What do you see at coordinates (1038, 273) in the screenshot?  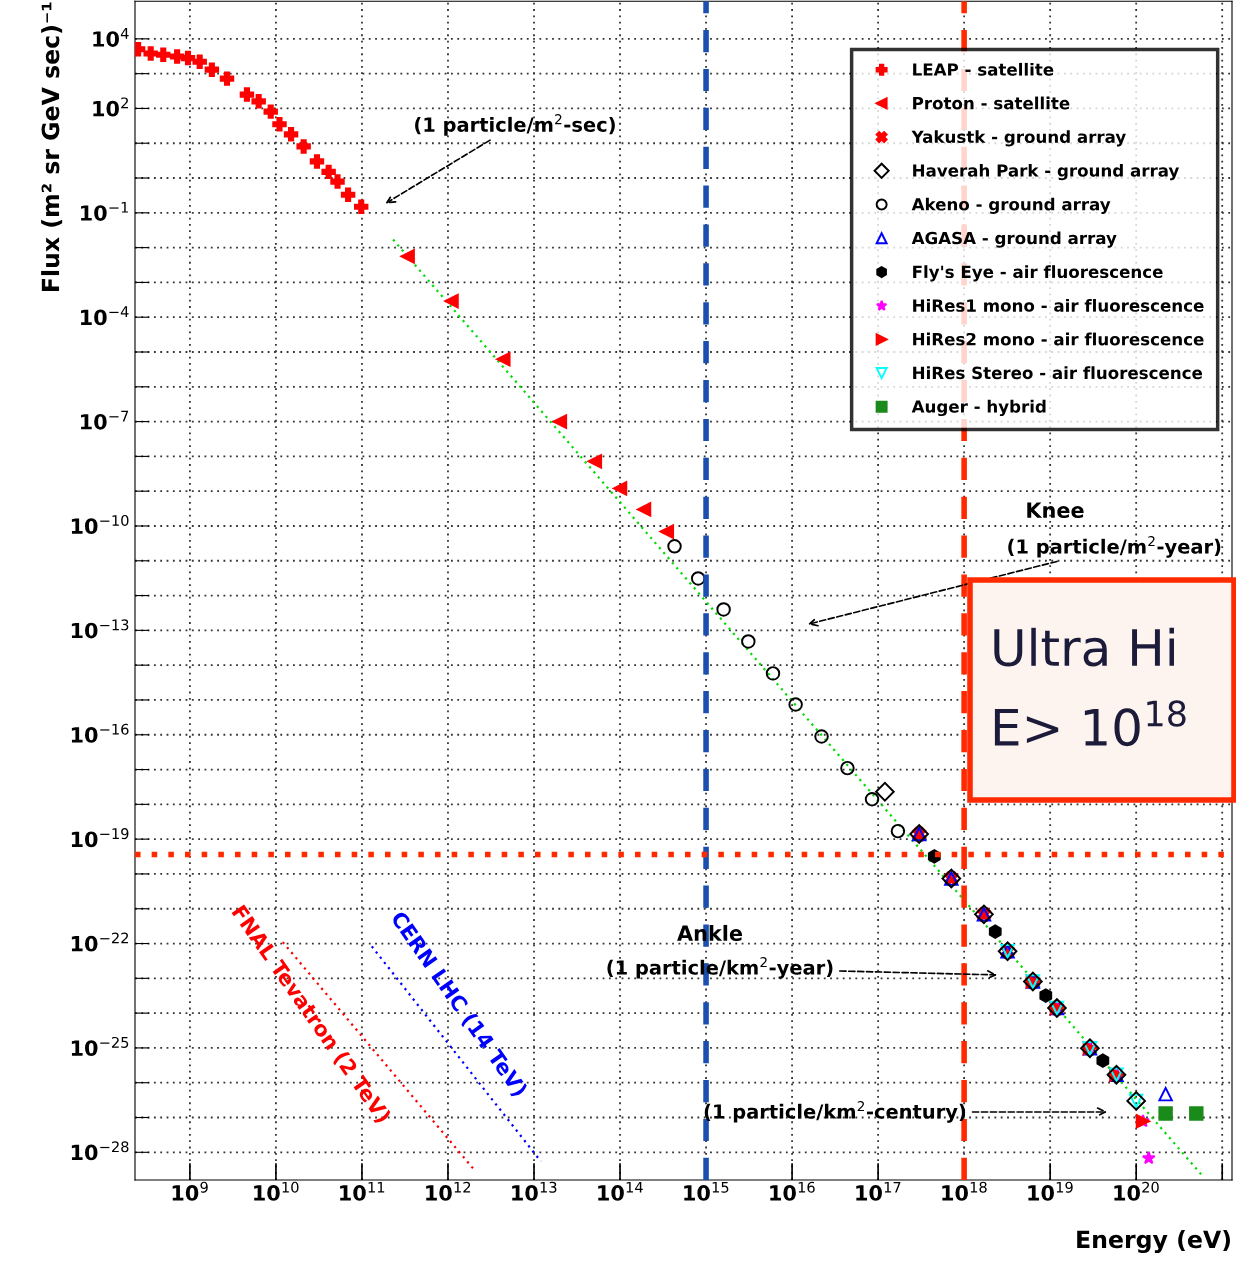 I see `legend-label: Fly's Eye - air fluorescence` at bounding box center [1038, 273].